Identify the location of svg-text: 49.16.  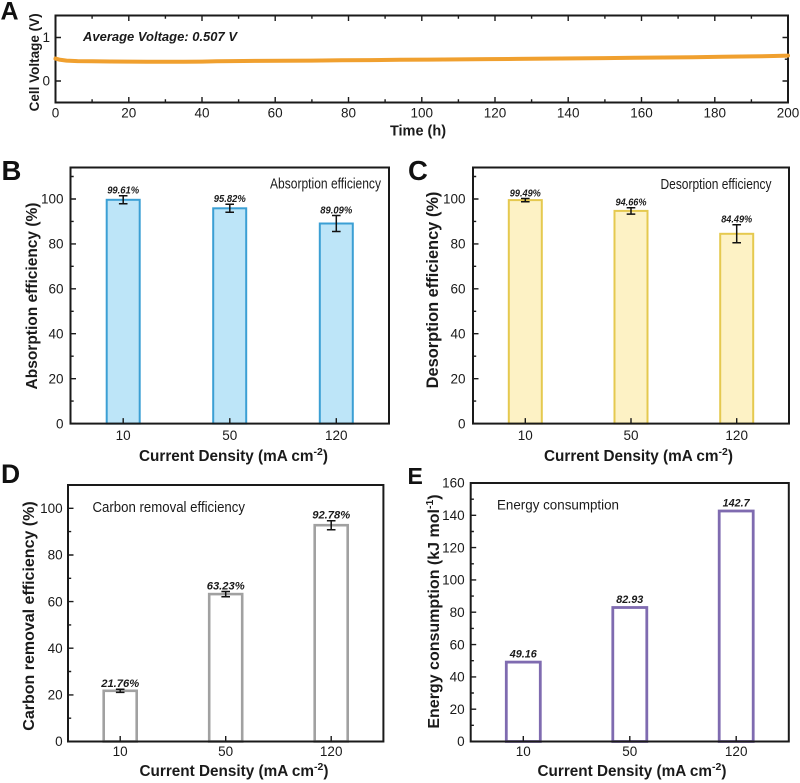
(523, 655).